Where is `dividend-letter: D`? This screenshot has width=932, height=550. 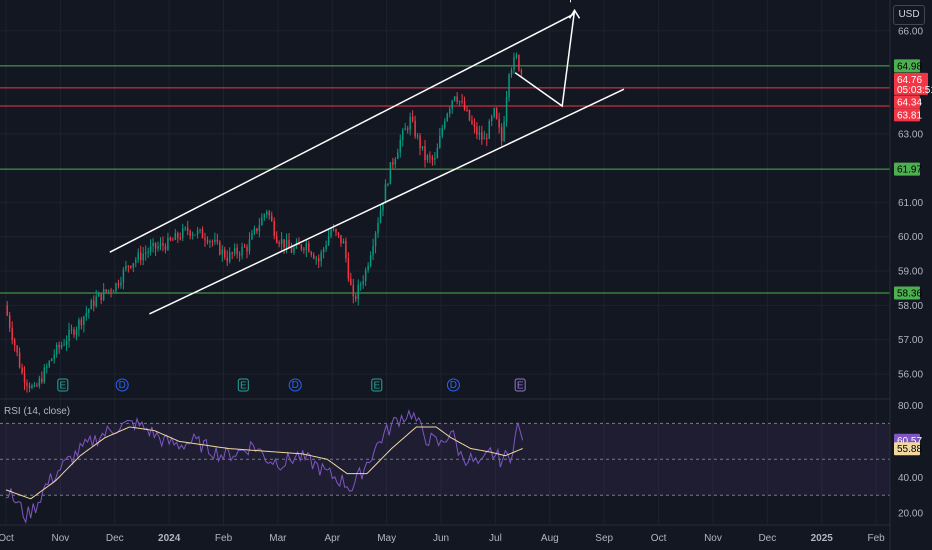
dividend-letter: D is located at coordinates (453, 385).